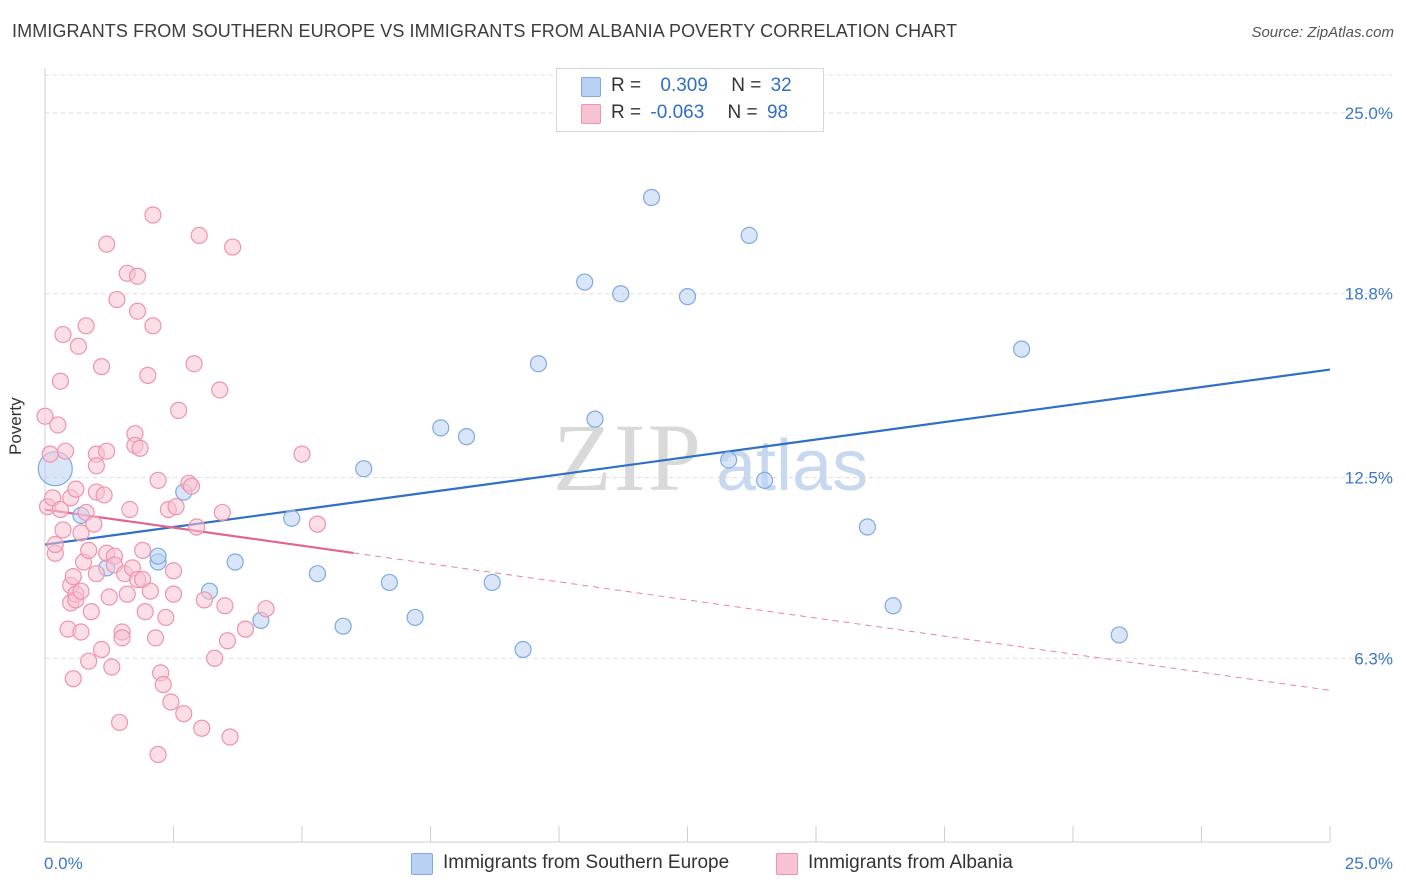 This screenshot has width=1406, height=892. I want to click on y-tick-label: 12.5%, so click(1369, 477).